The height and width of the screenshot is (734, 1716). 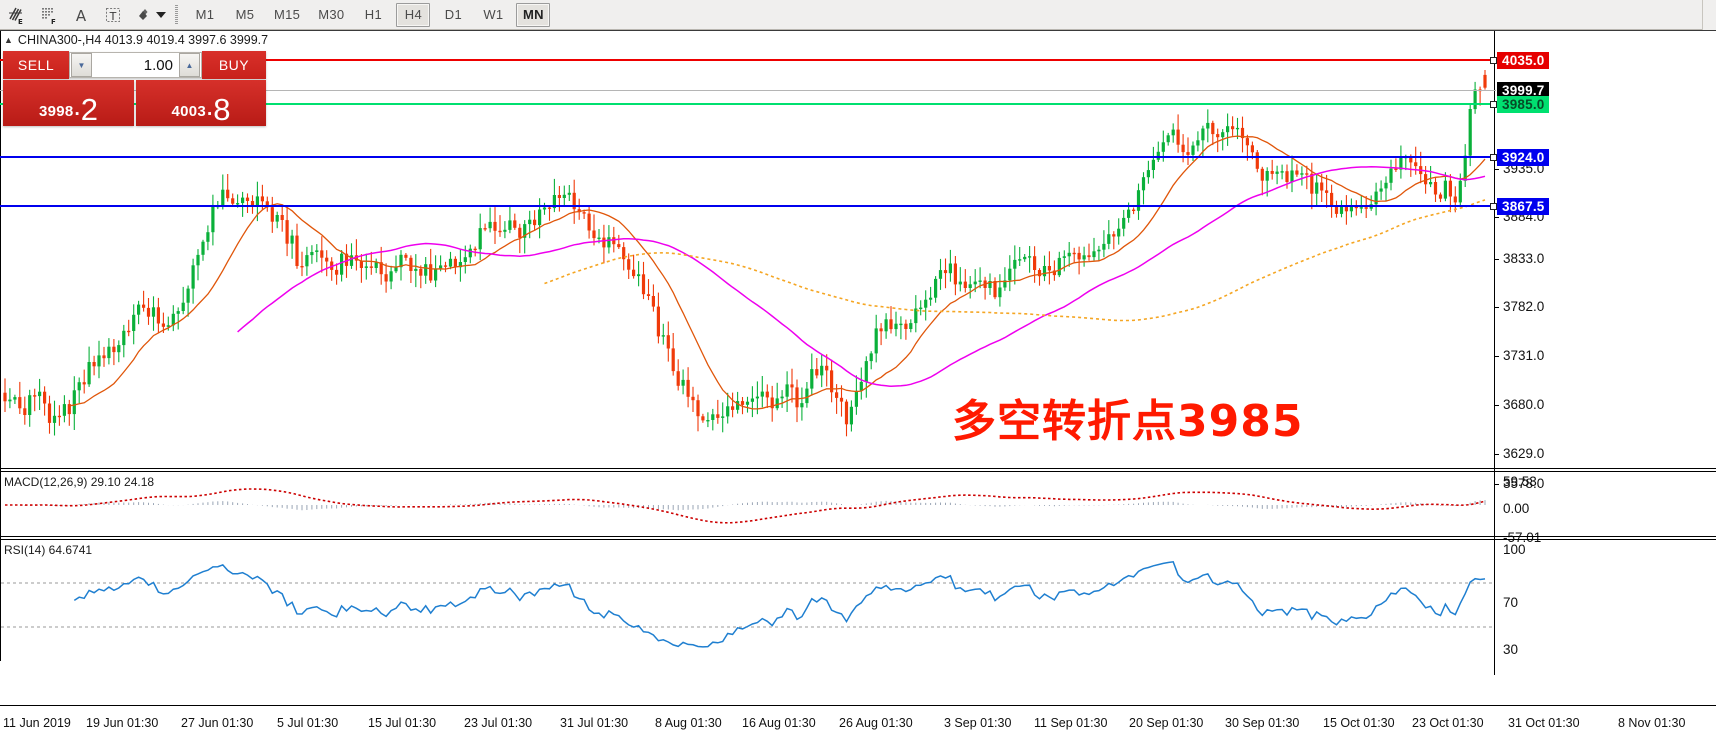 What do you see at coordinates (217, 723) in the screenshot?
I see `time-label-2: 27 Jun 01:30` at bounding box center [217, 723].